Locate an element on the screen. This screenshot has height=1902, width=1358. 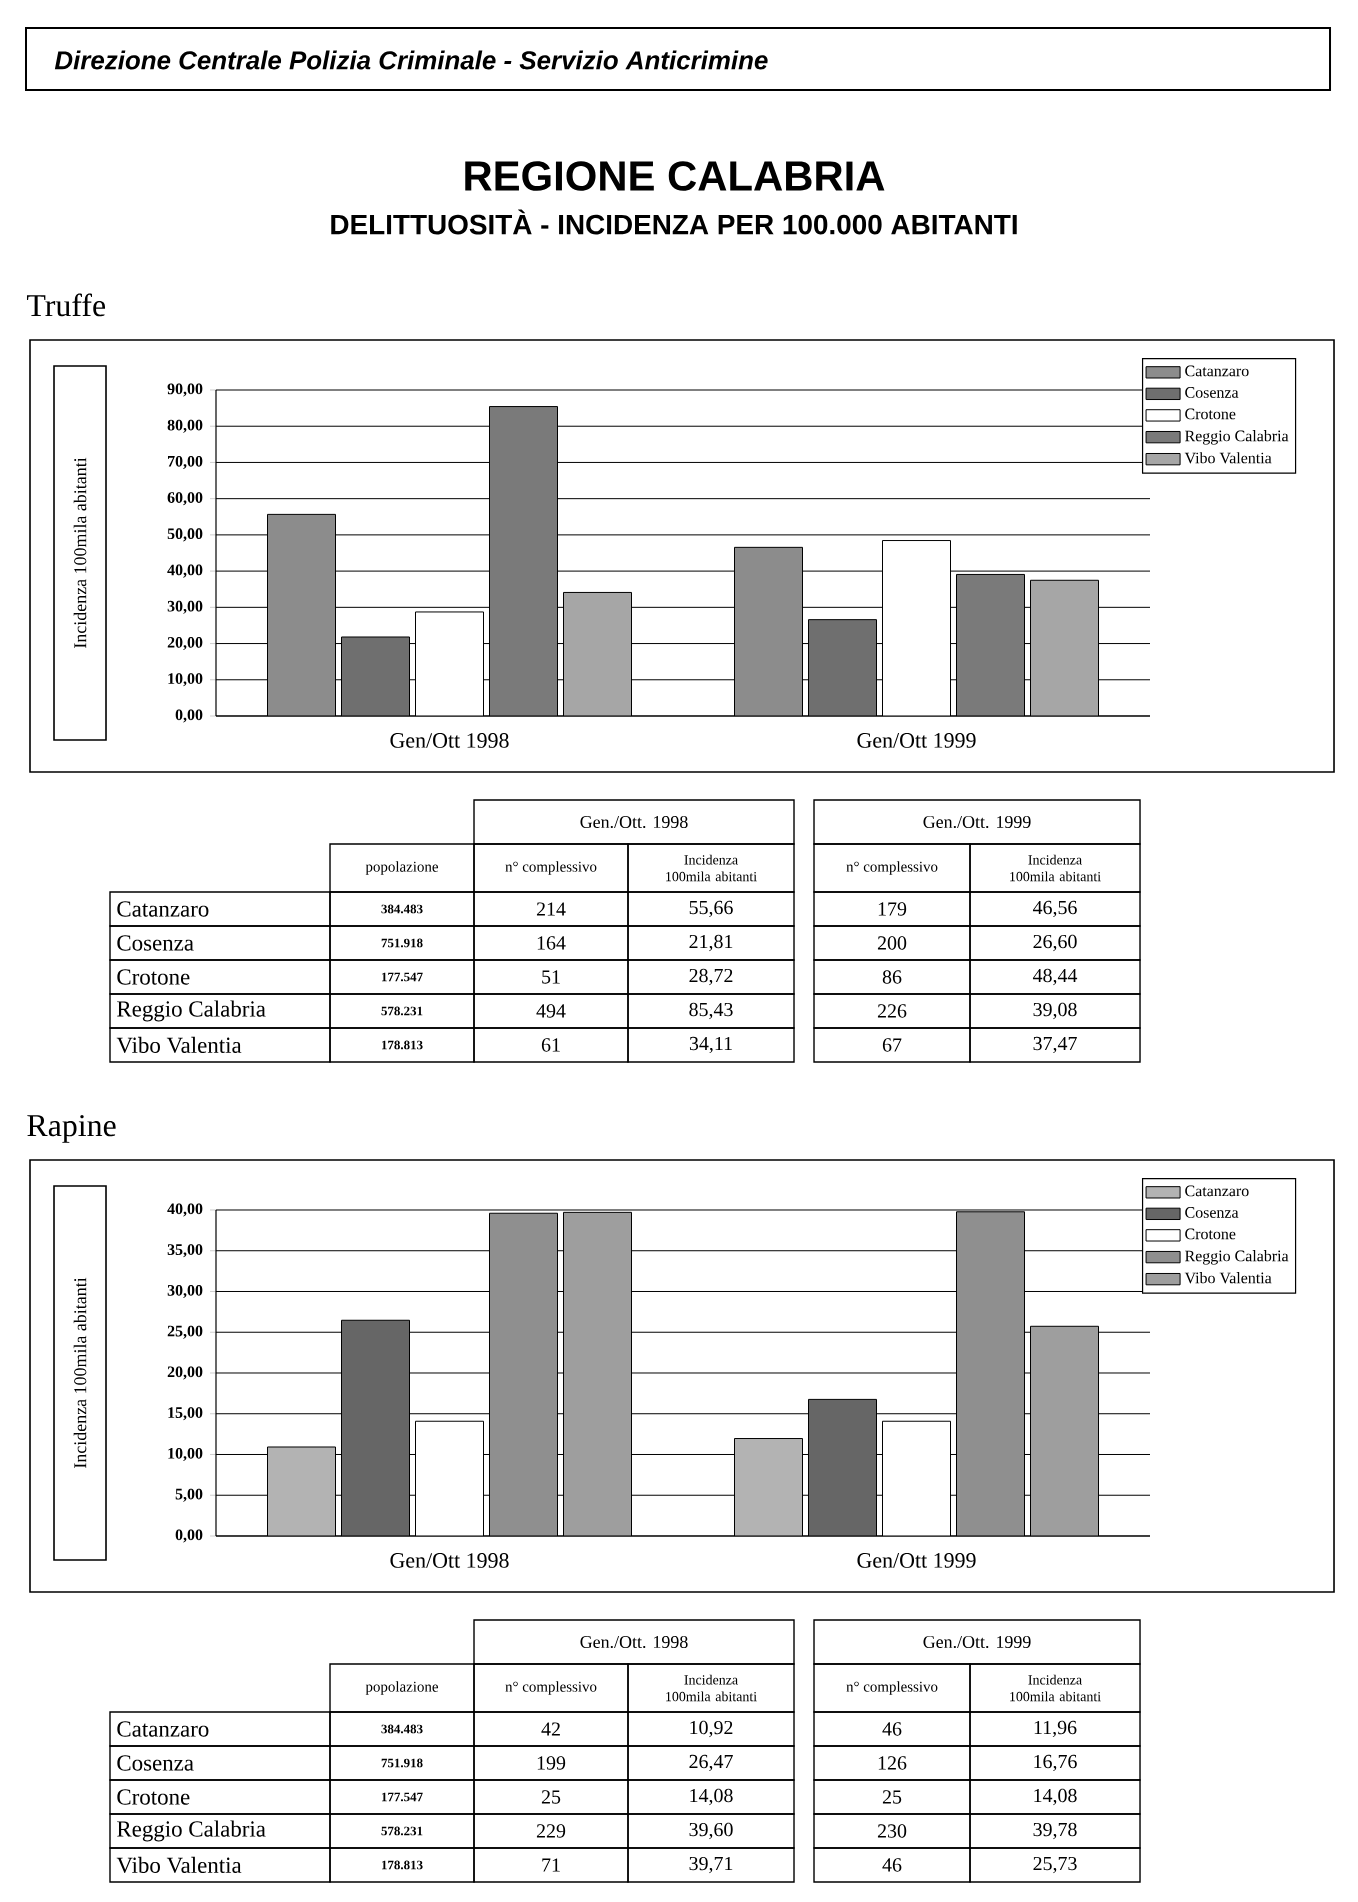
text: 39,71 is located at coordinates (711, 1865).